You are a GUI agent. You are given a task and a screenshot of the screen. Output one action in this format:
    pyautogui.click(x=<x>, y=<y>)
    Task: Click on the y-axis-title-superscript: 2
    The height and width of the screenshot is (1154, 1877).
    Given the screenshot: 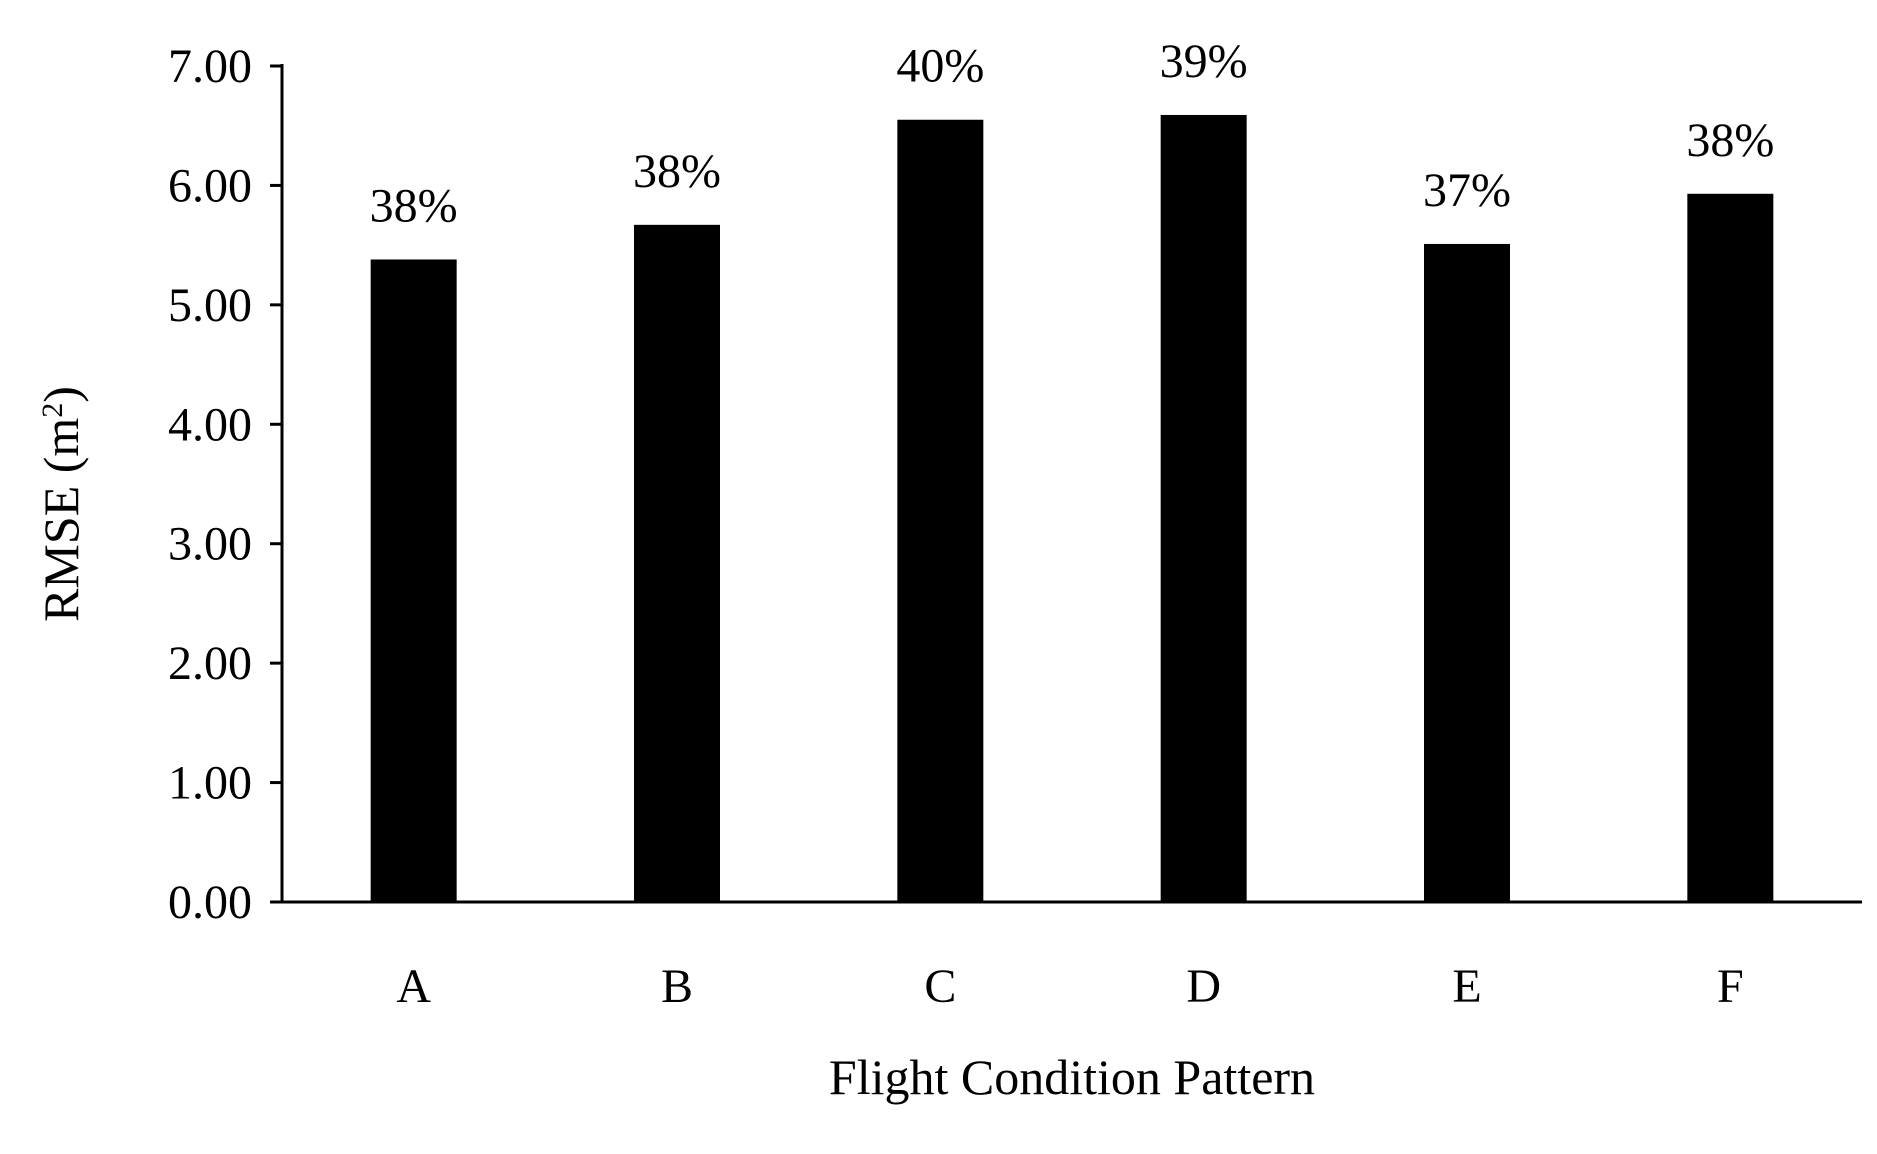 What is the action you would take?
    pyautogui.click(x=52, y=410)
    